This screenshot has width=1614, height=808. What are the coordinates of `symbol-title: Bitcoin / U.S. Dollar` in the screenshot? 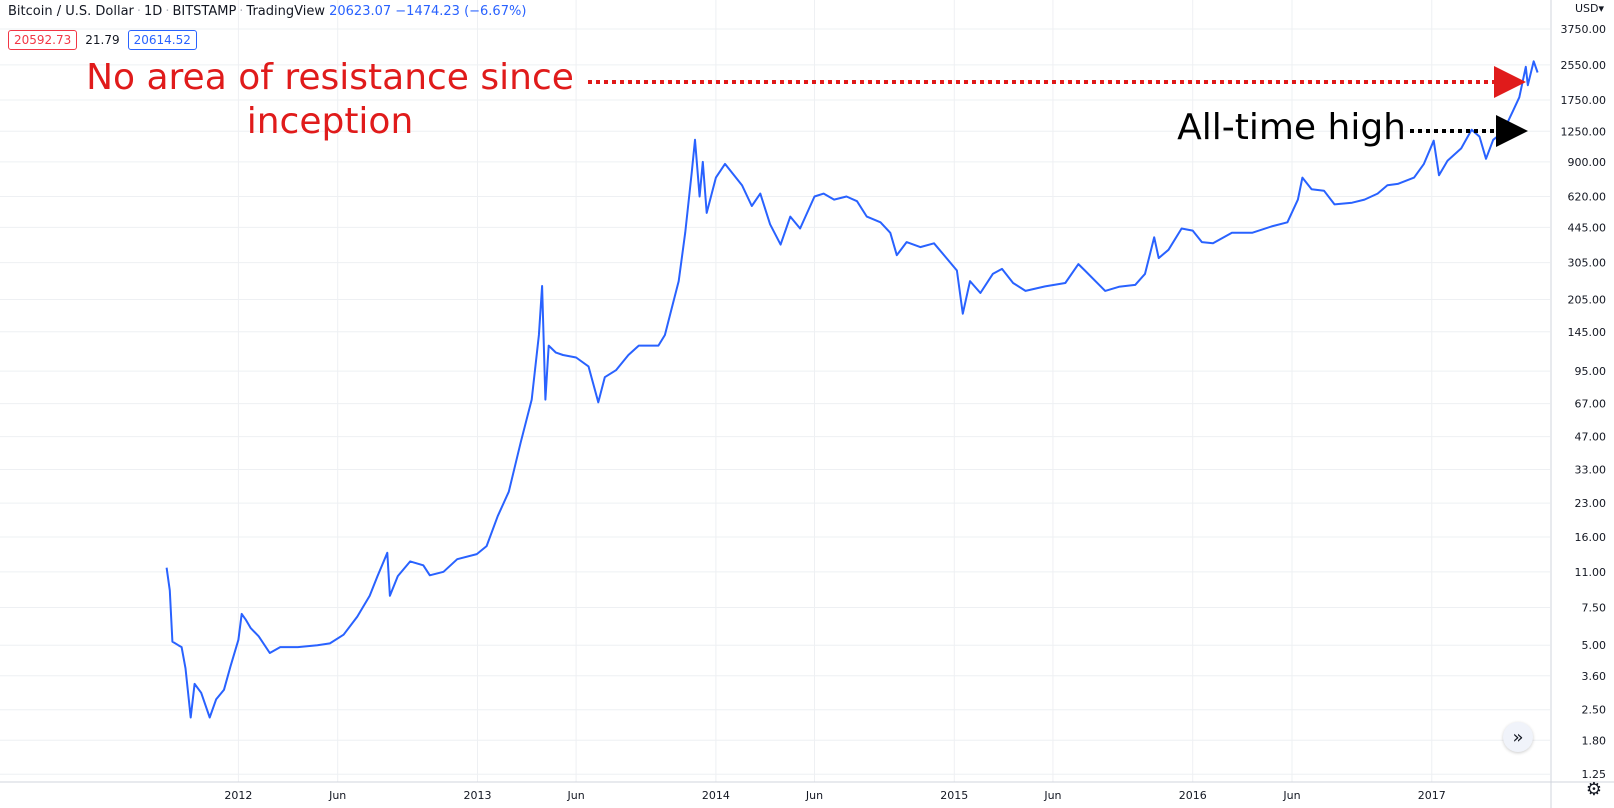 It's located at (71, 11).